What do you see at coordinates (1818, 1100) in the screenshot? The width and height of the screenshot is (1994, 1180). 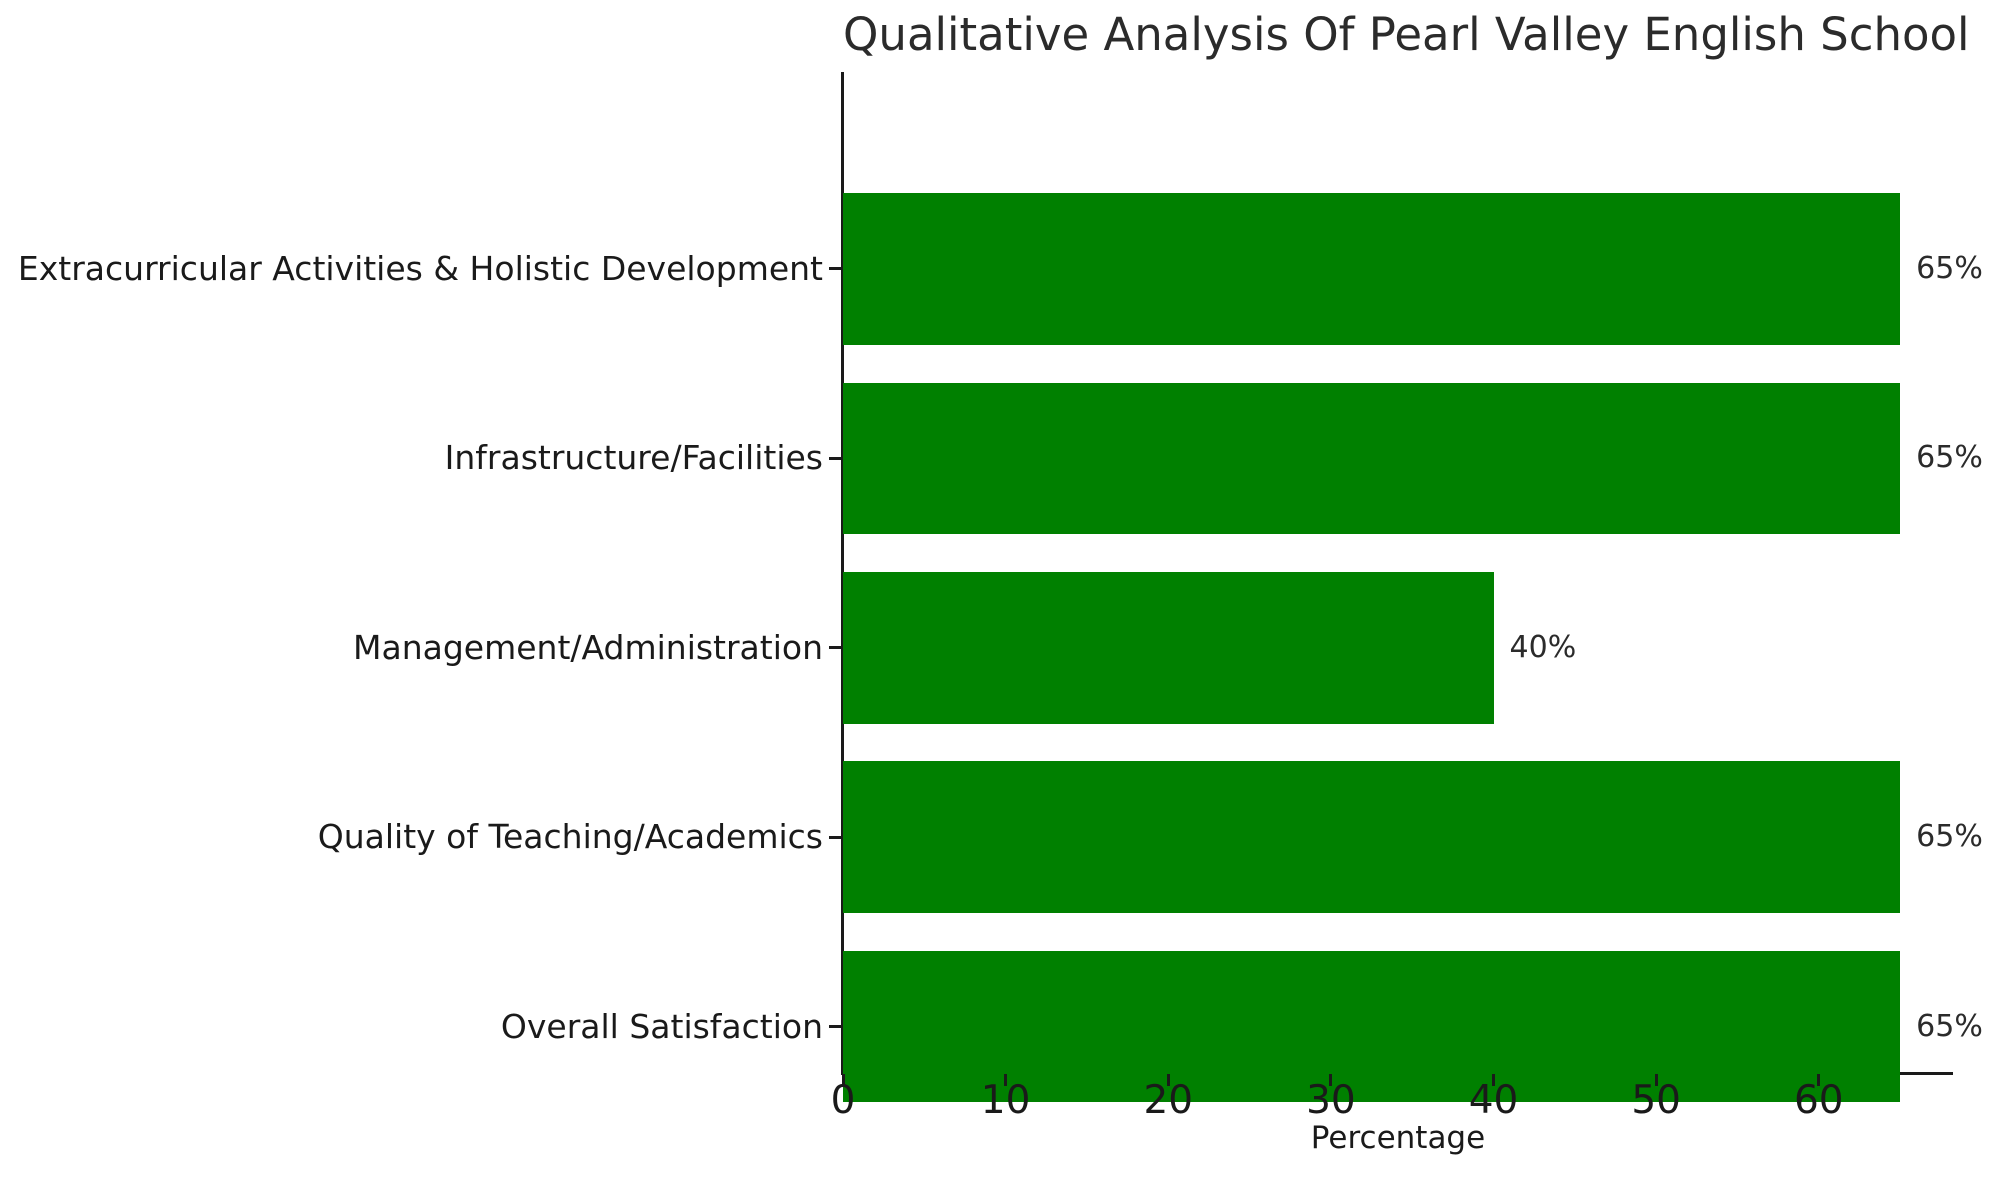 I see `x-tick-label: 60` at bounding box center [1818, 1100].